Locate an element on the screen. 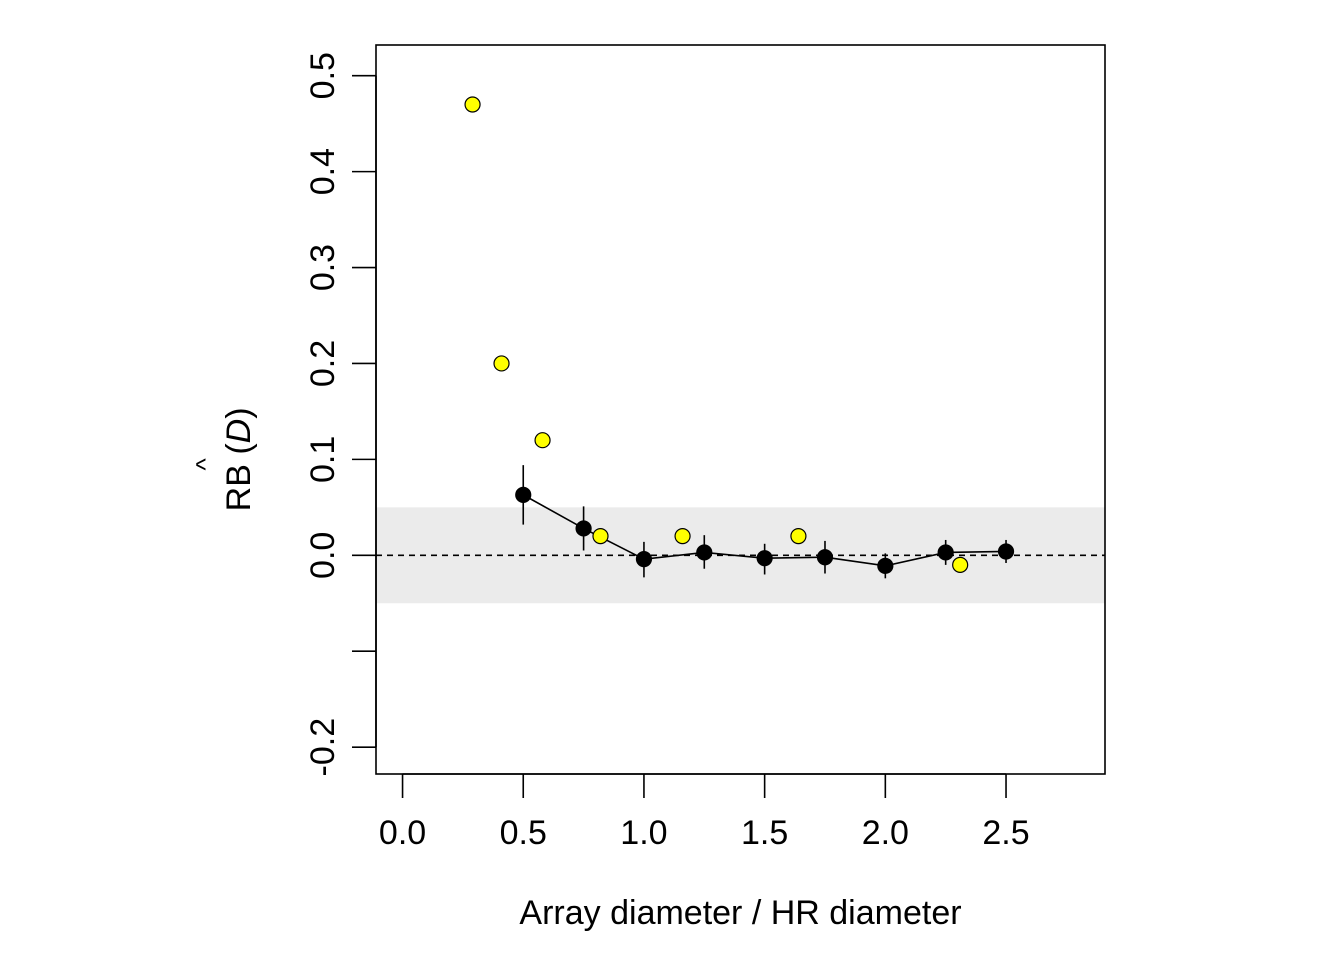 The image size is (1344, 965). y-tick-label: 0.5 is located at coordinates (323, 75).